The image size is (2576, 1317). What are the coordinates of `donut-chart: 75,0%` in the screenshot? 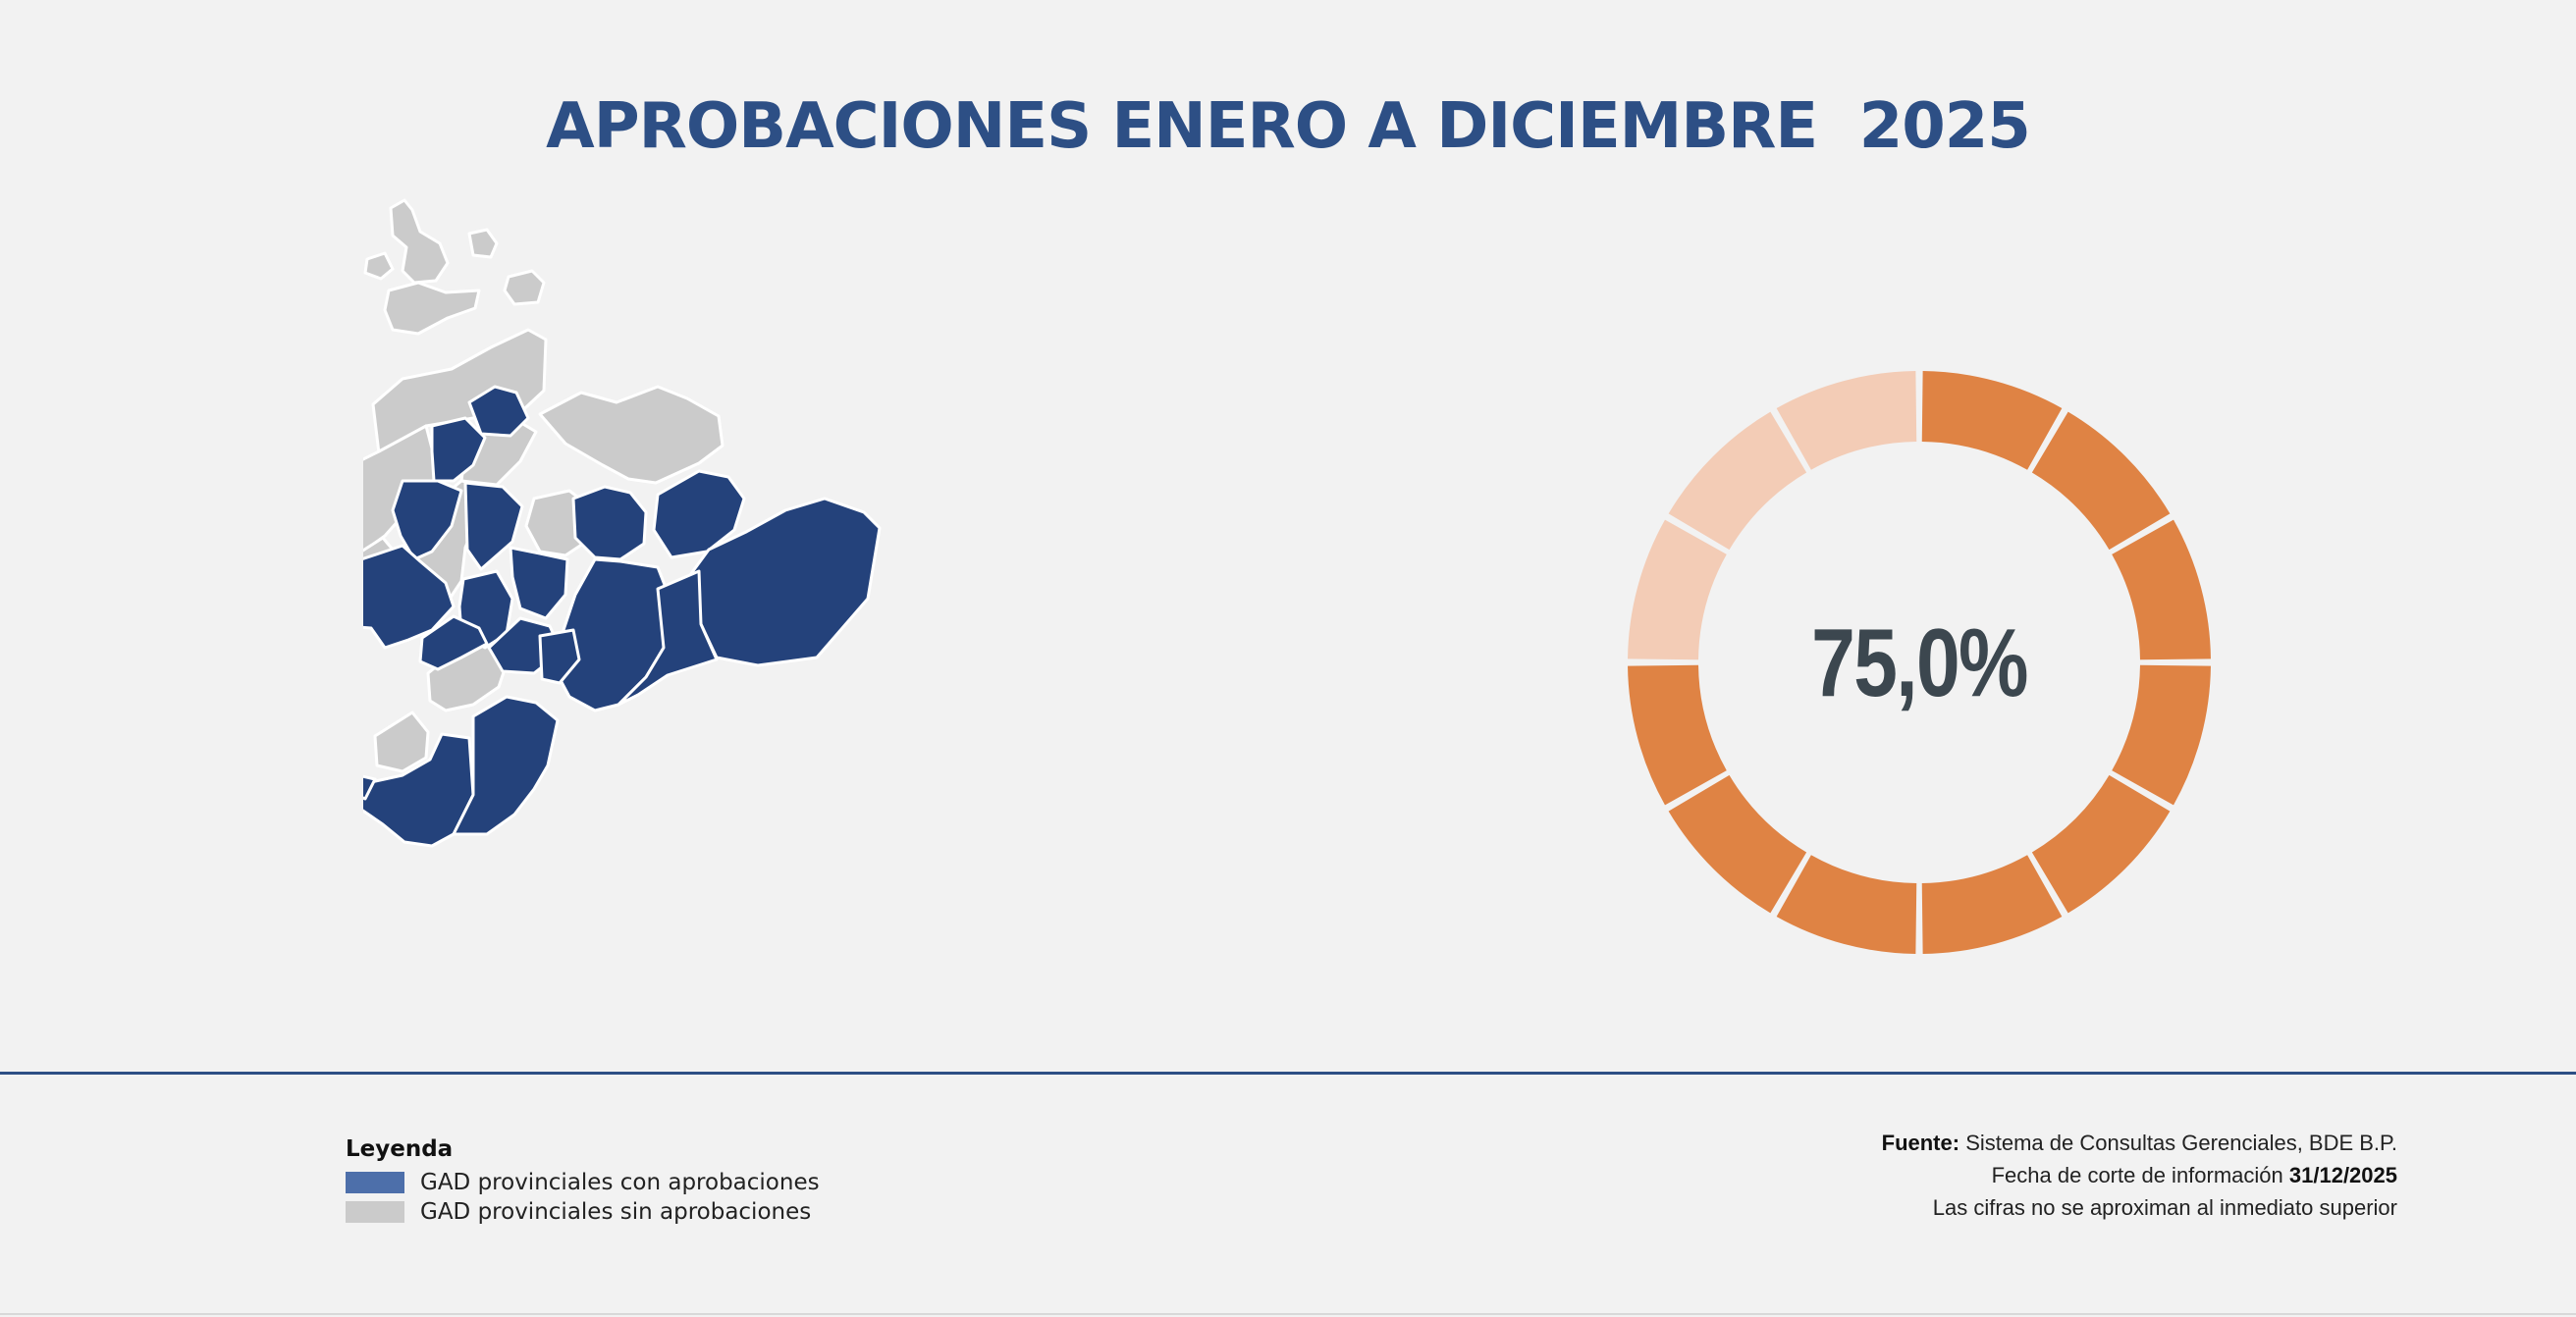 It's located at (1919, 662).